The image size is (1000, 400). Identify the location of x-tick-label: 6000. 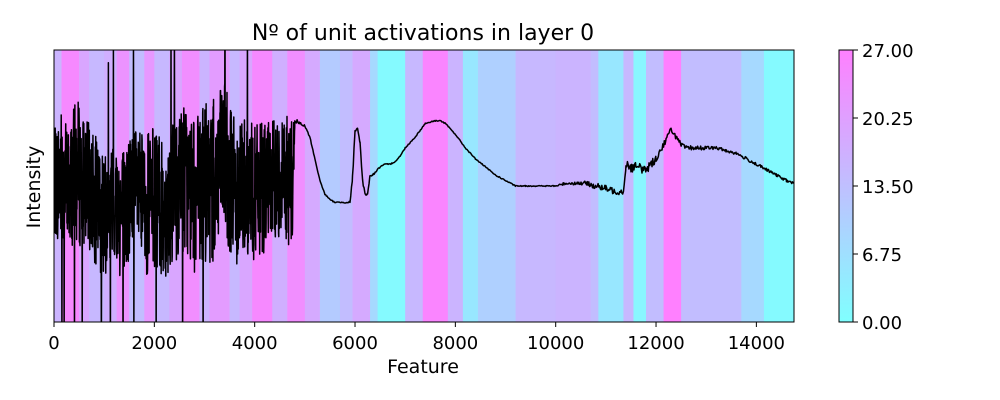
(355, 343).